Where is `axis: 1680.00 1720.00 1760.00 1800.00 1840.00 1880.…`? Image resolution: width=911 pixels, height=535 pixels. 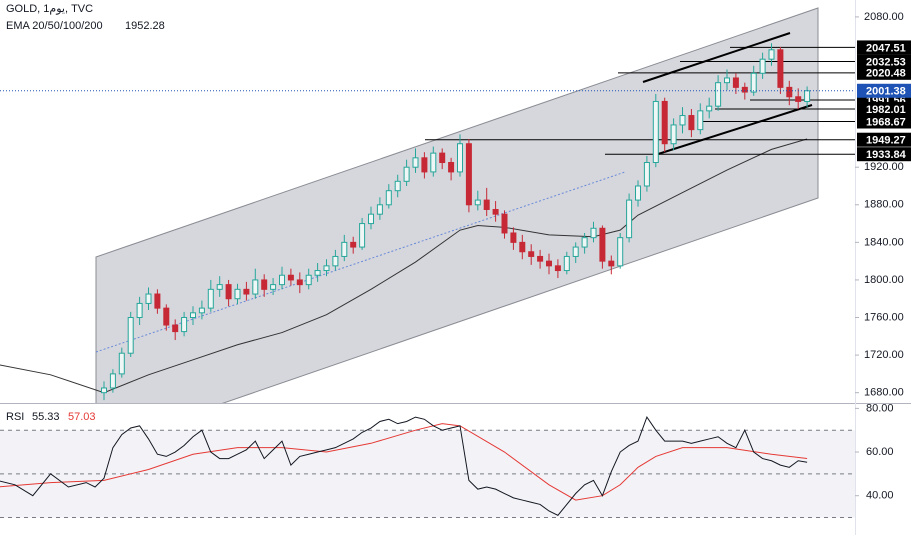
axis: 1680.00 1720.00 1760.00 1800.00 1840.00 1880.… is located at coordinates (883, 256).